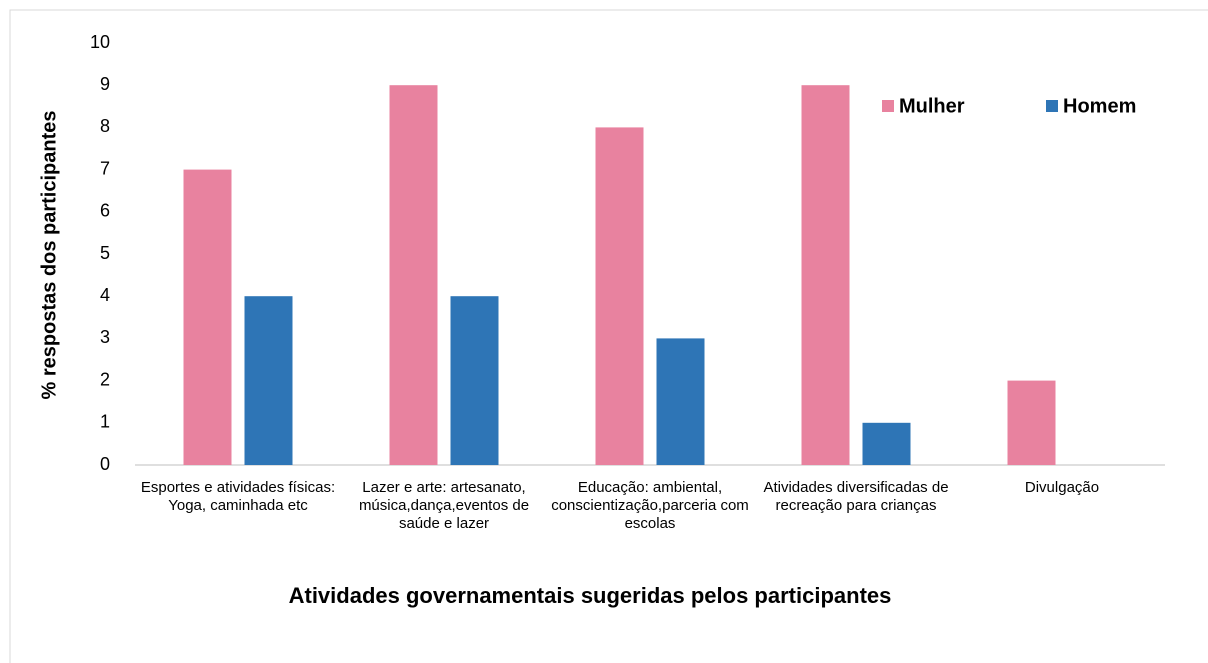 The height and width of the screenshot is (663, 1208). What do you see at coordinates (105, 84) in the screenshot?
I see `y-tick-label: 9` at bounding box center [105, 84].